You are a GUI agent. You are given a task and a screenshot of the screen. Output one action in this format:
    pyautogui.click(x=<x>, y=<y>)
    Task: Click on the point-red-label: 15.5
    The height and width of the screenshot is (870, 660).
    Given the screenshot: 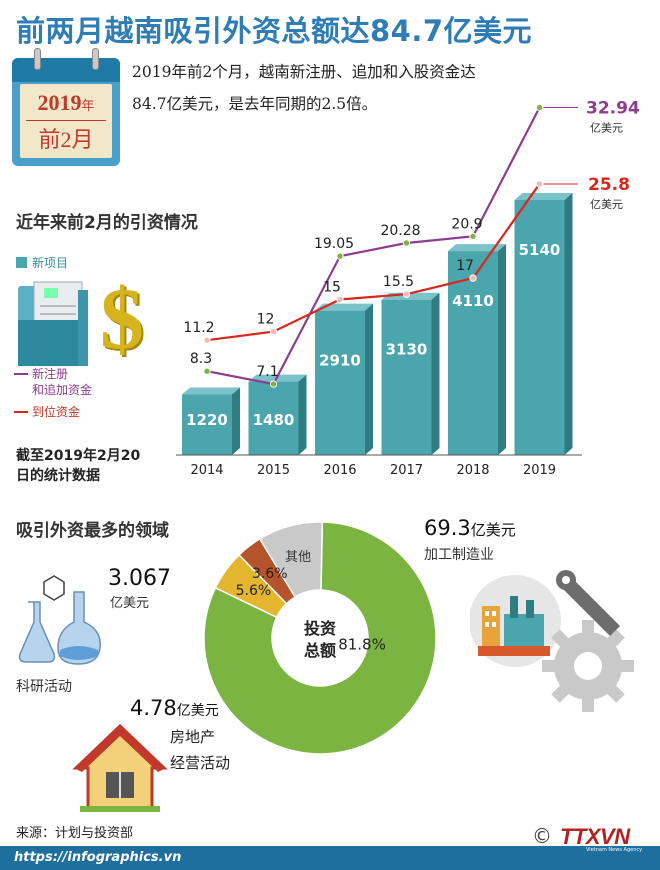 What is the action you would take?
    pyautogui.click(x=398, y=282)
    